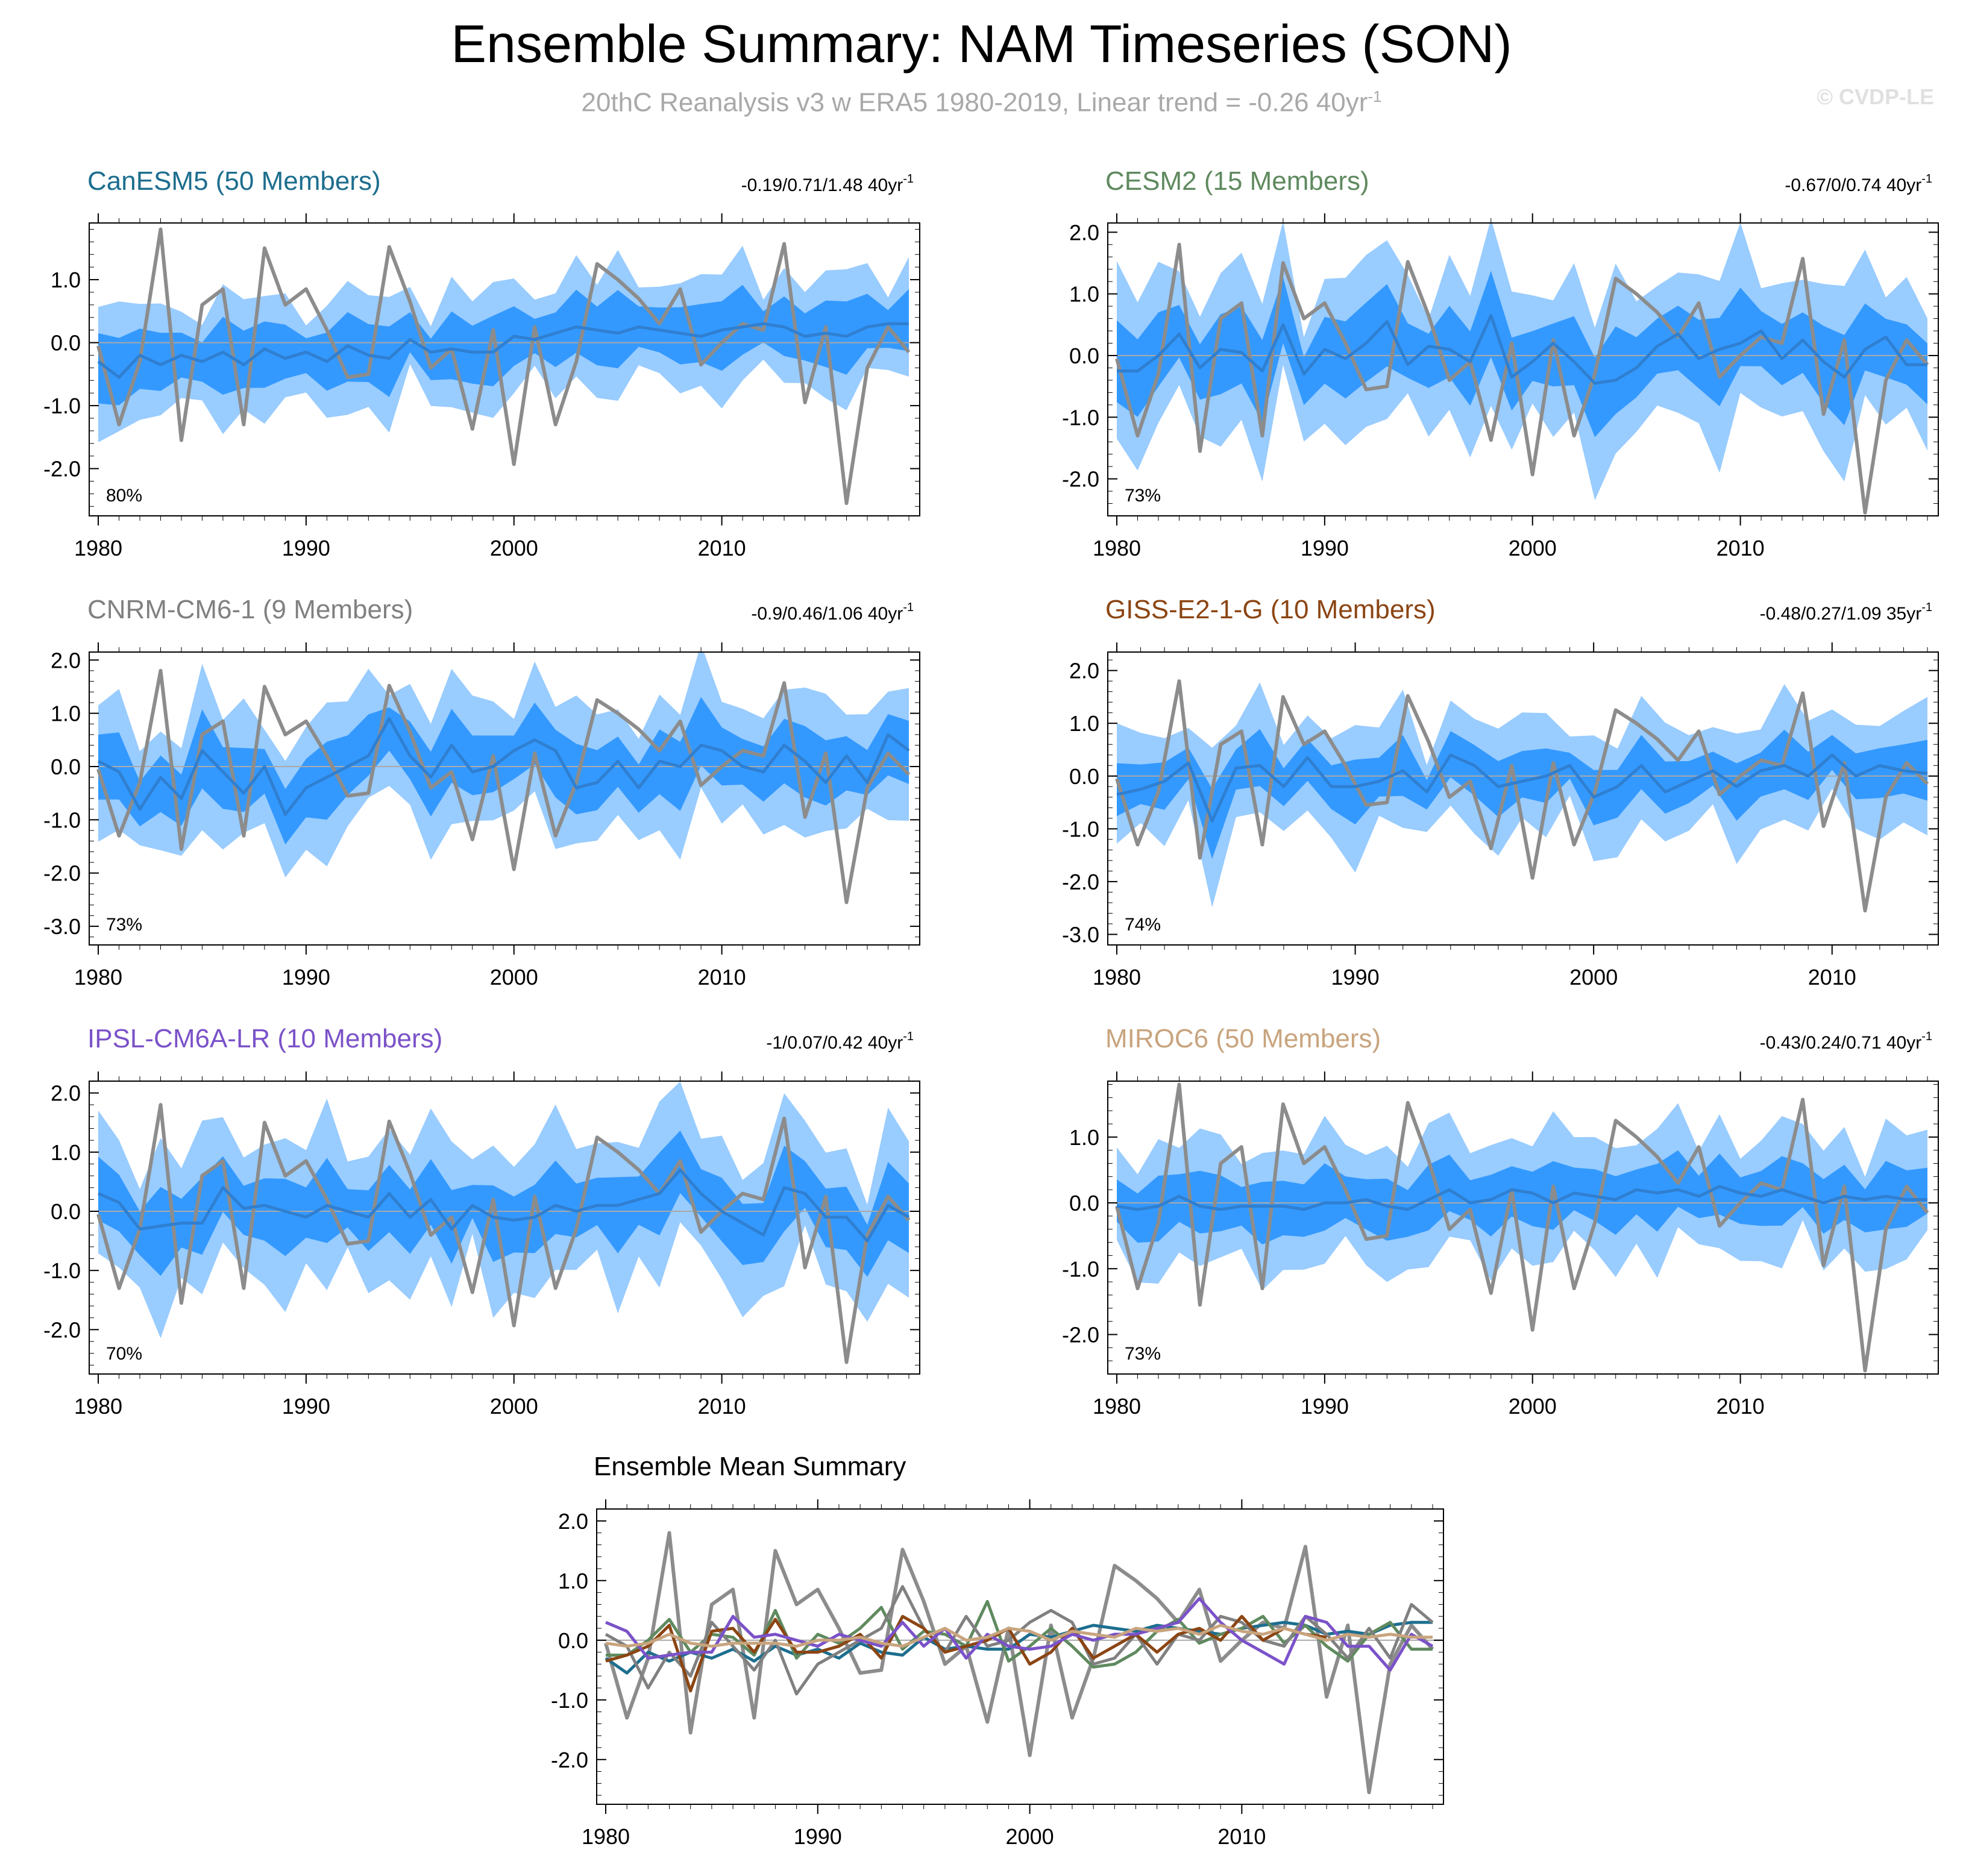  I want to click on summary-mean-line-miroc6, so click(1019, 1635).